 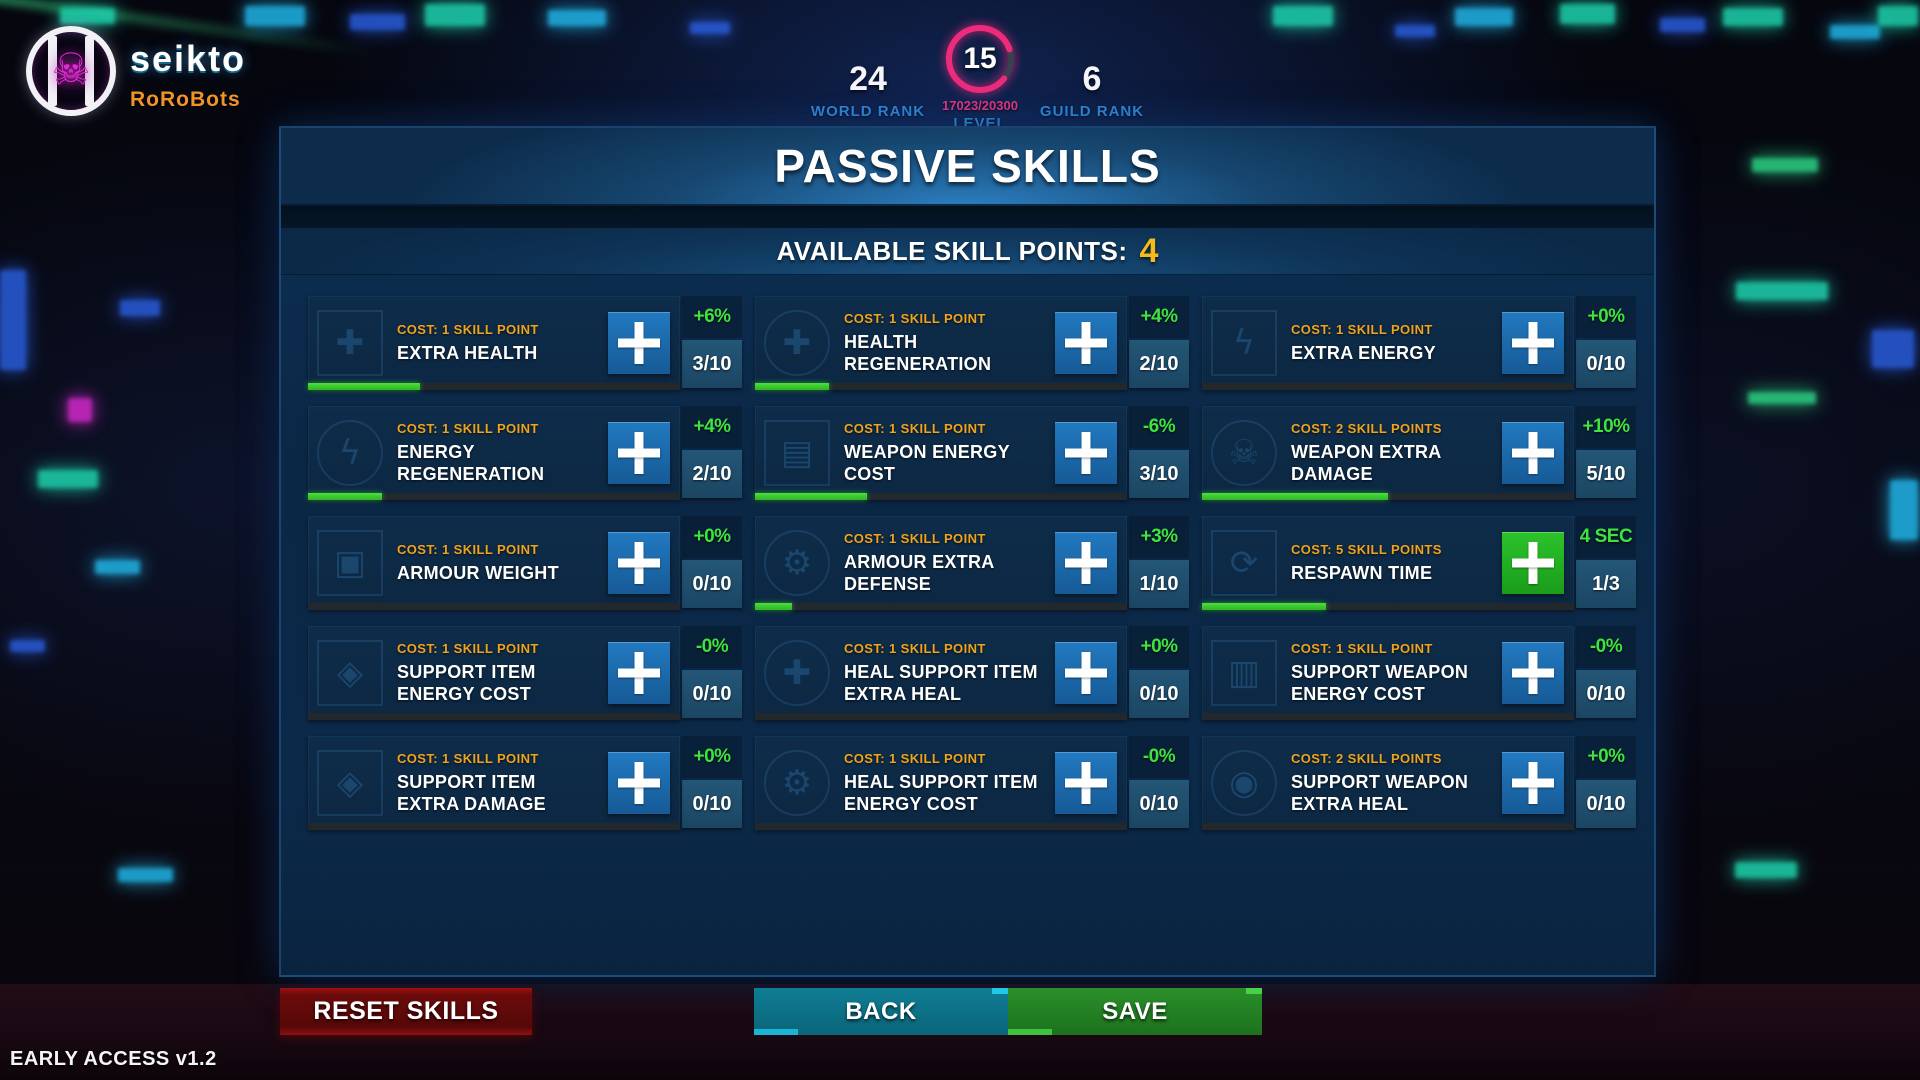 What do you see at coordinates (1159, 364) in the screenshot?
I see `skill-level-value: 2/10` at bounding box center [1159, 364].